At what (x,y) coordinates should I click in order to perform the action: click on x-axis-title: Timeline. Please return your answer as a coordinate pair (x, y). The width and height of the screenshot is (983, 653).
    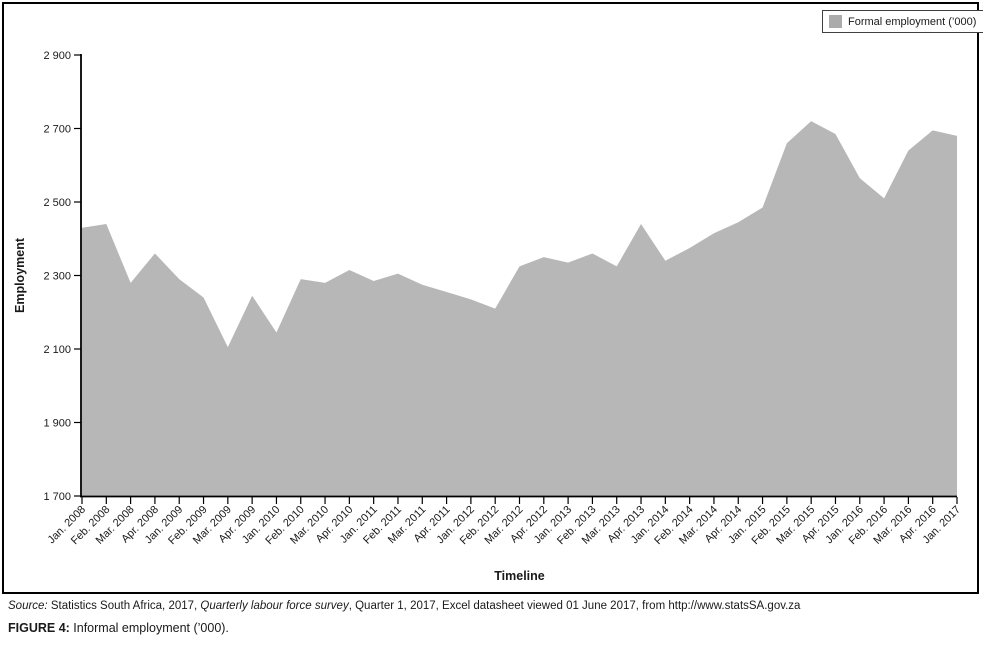
    Looking at the image, I should click on (519, 576).